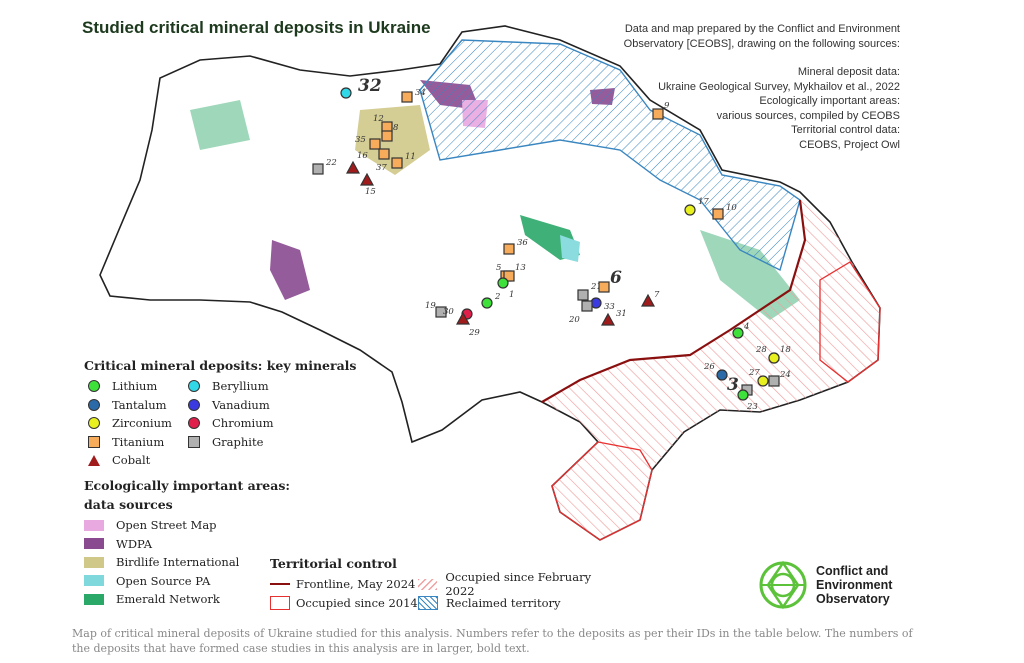 The image size is (1024, 663). Describe the element at coordinates (410, 157) in the screenshot. I see `deposit-label: 11` at that location.